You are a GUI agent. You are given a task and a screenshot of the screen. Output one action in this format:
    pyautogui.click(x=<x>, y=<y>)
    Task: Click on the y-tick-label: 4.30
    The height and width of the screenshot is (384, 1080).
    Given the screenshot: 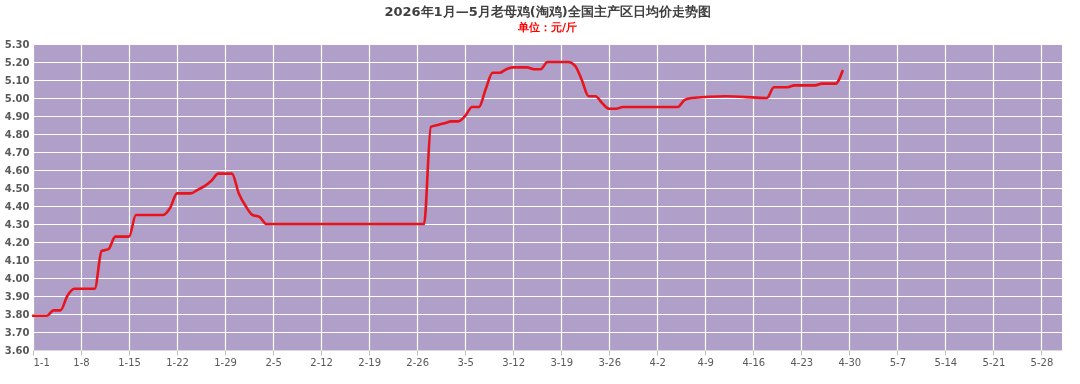 What is the action you would take?
    pyautogui.click(x=17, y=224)
    